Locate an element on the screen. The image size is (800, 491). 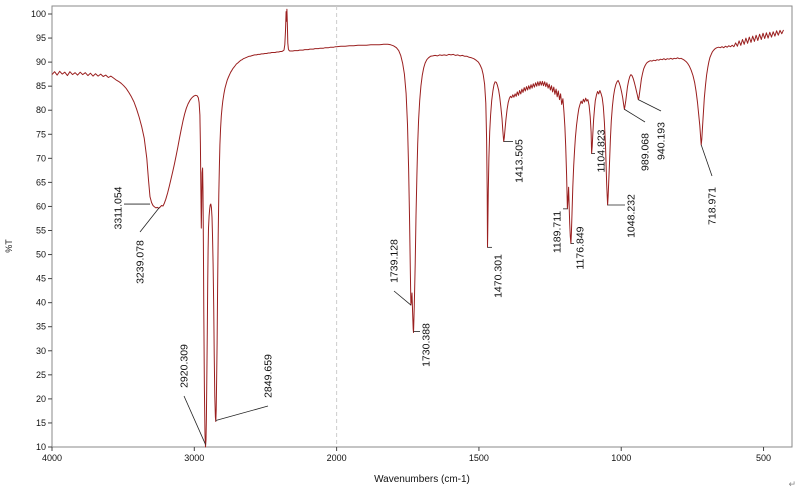
x-tick-label: 500 is located at coordinates (763, 458).